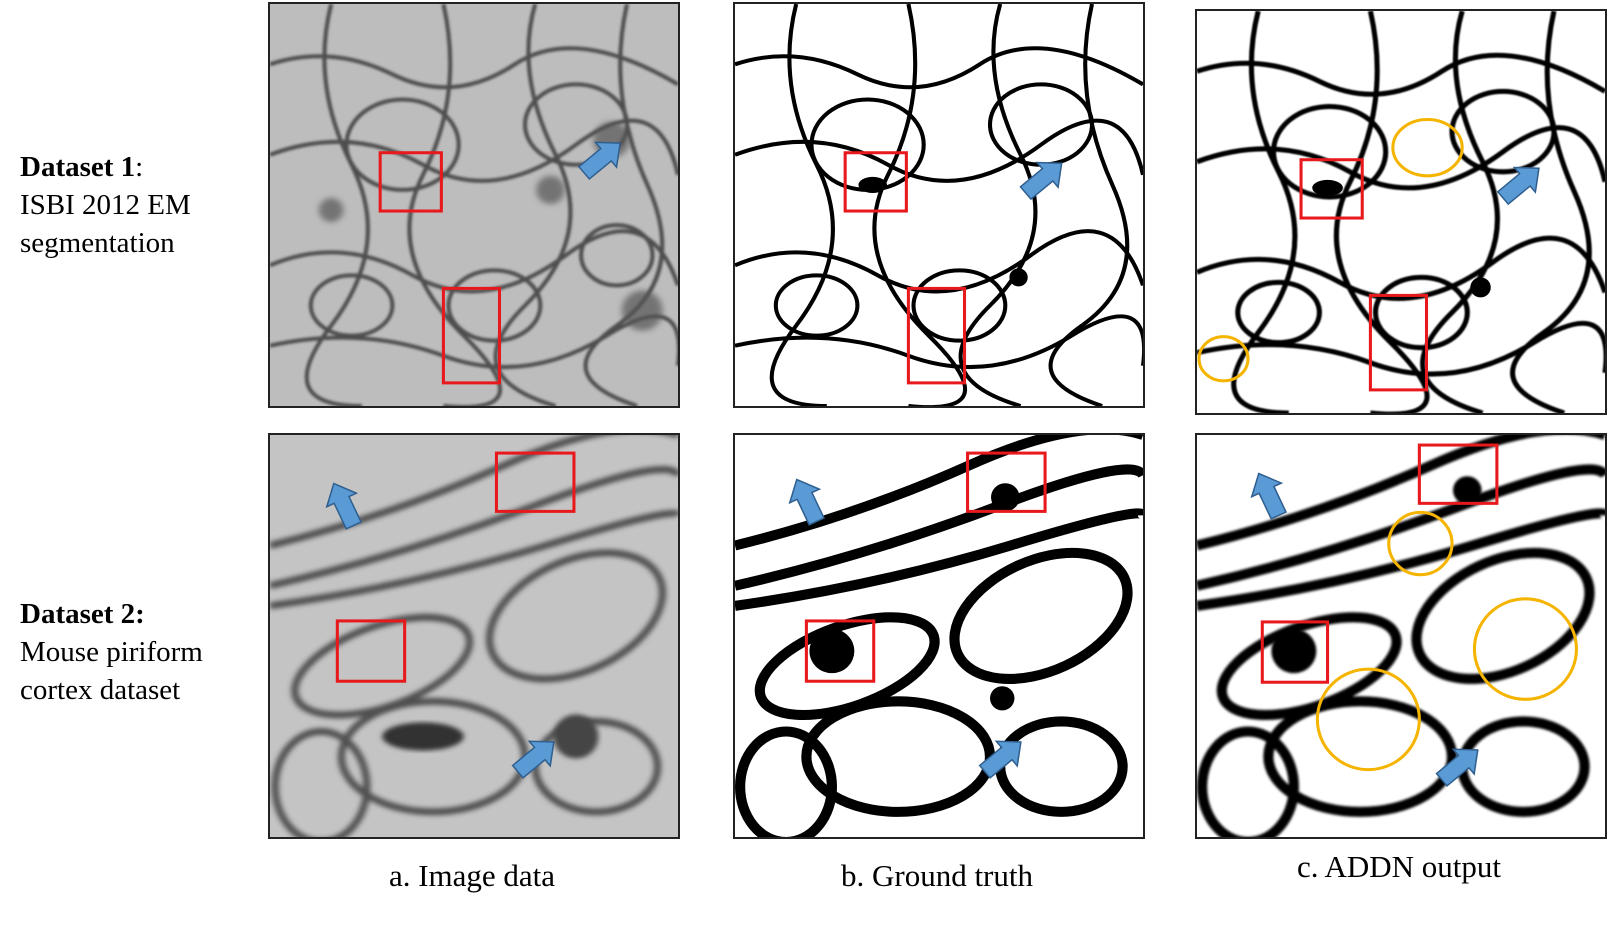 This screenshot has width=1614, height=925. What do you see at coordinates (472, 875) in the screenshot?
I see `caption-image-data: a. Image data` at bounding box center [472, 875].